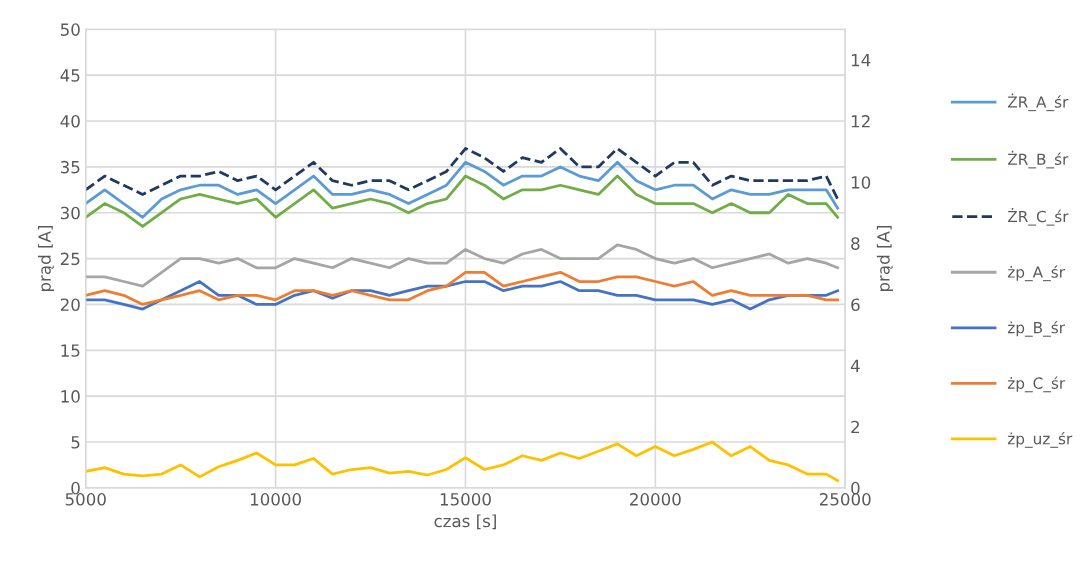  I want to click on y2-tick-label: 8, so click(855, 243).